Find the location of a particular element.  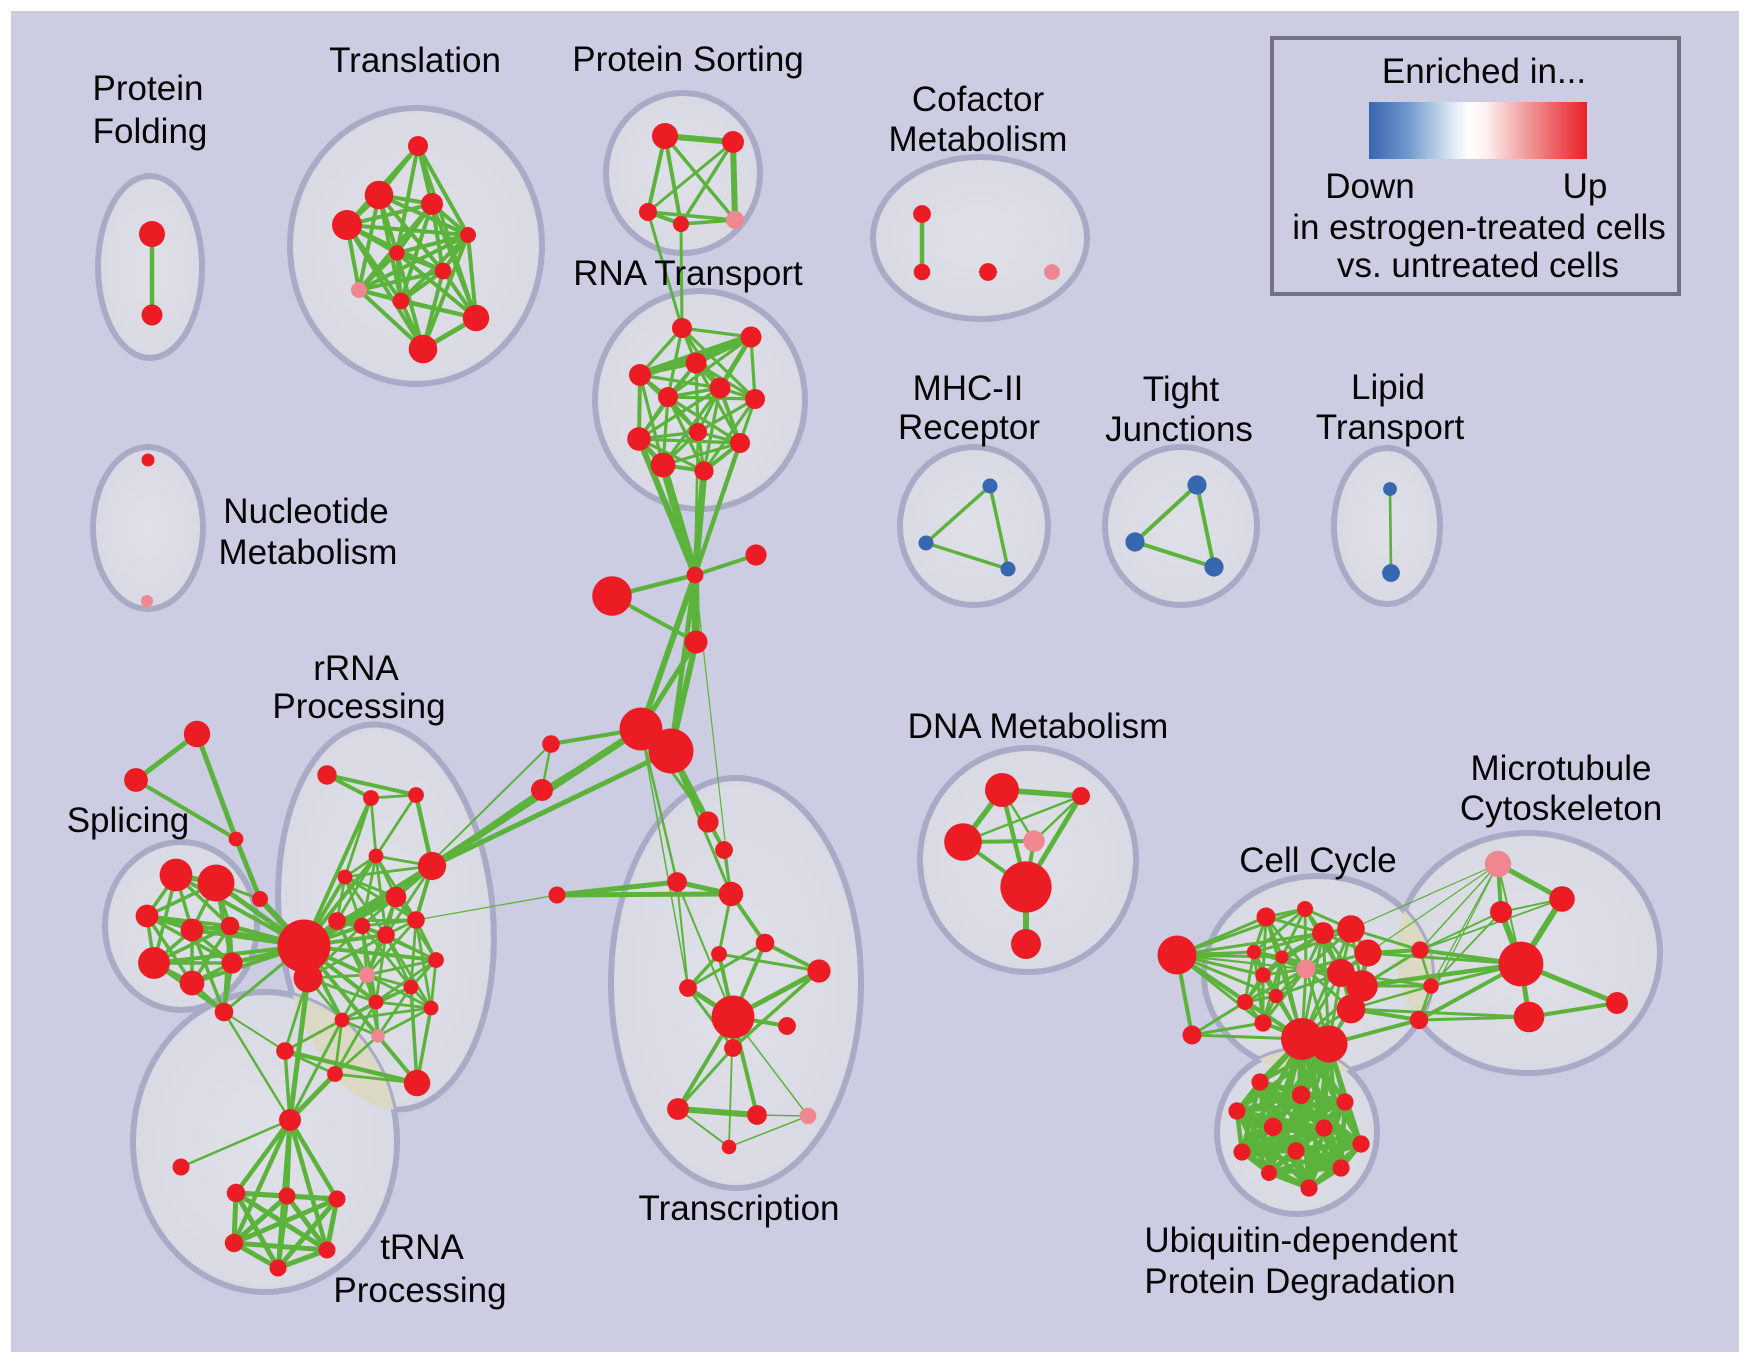

svg-text: Lipid is located at coordinates (1388, 387).